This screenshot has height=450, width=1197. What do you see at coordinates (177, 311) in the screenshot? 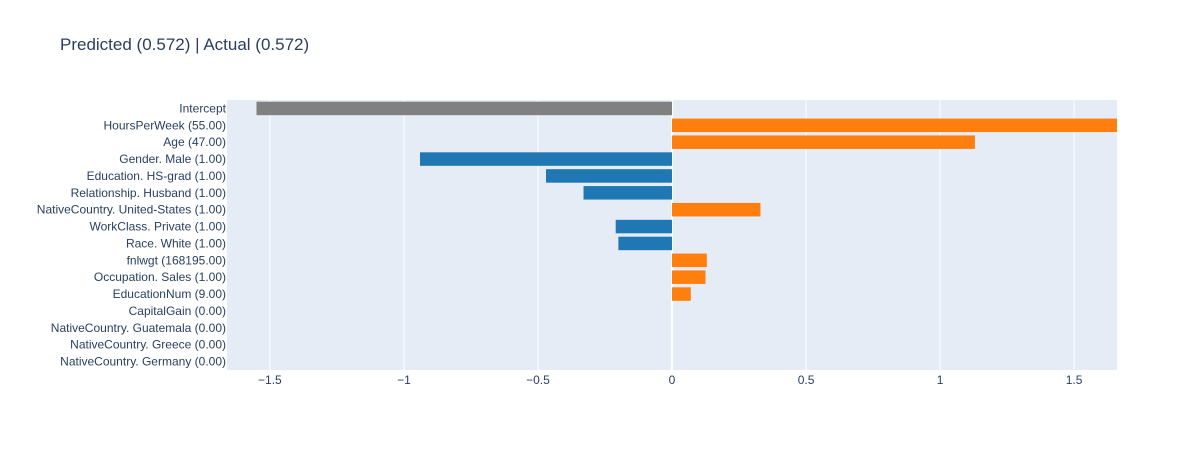
I see `y-tick-label: CapitalGain (0.00)` at bounding box center [177, 311].